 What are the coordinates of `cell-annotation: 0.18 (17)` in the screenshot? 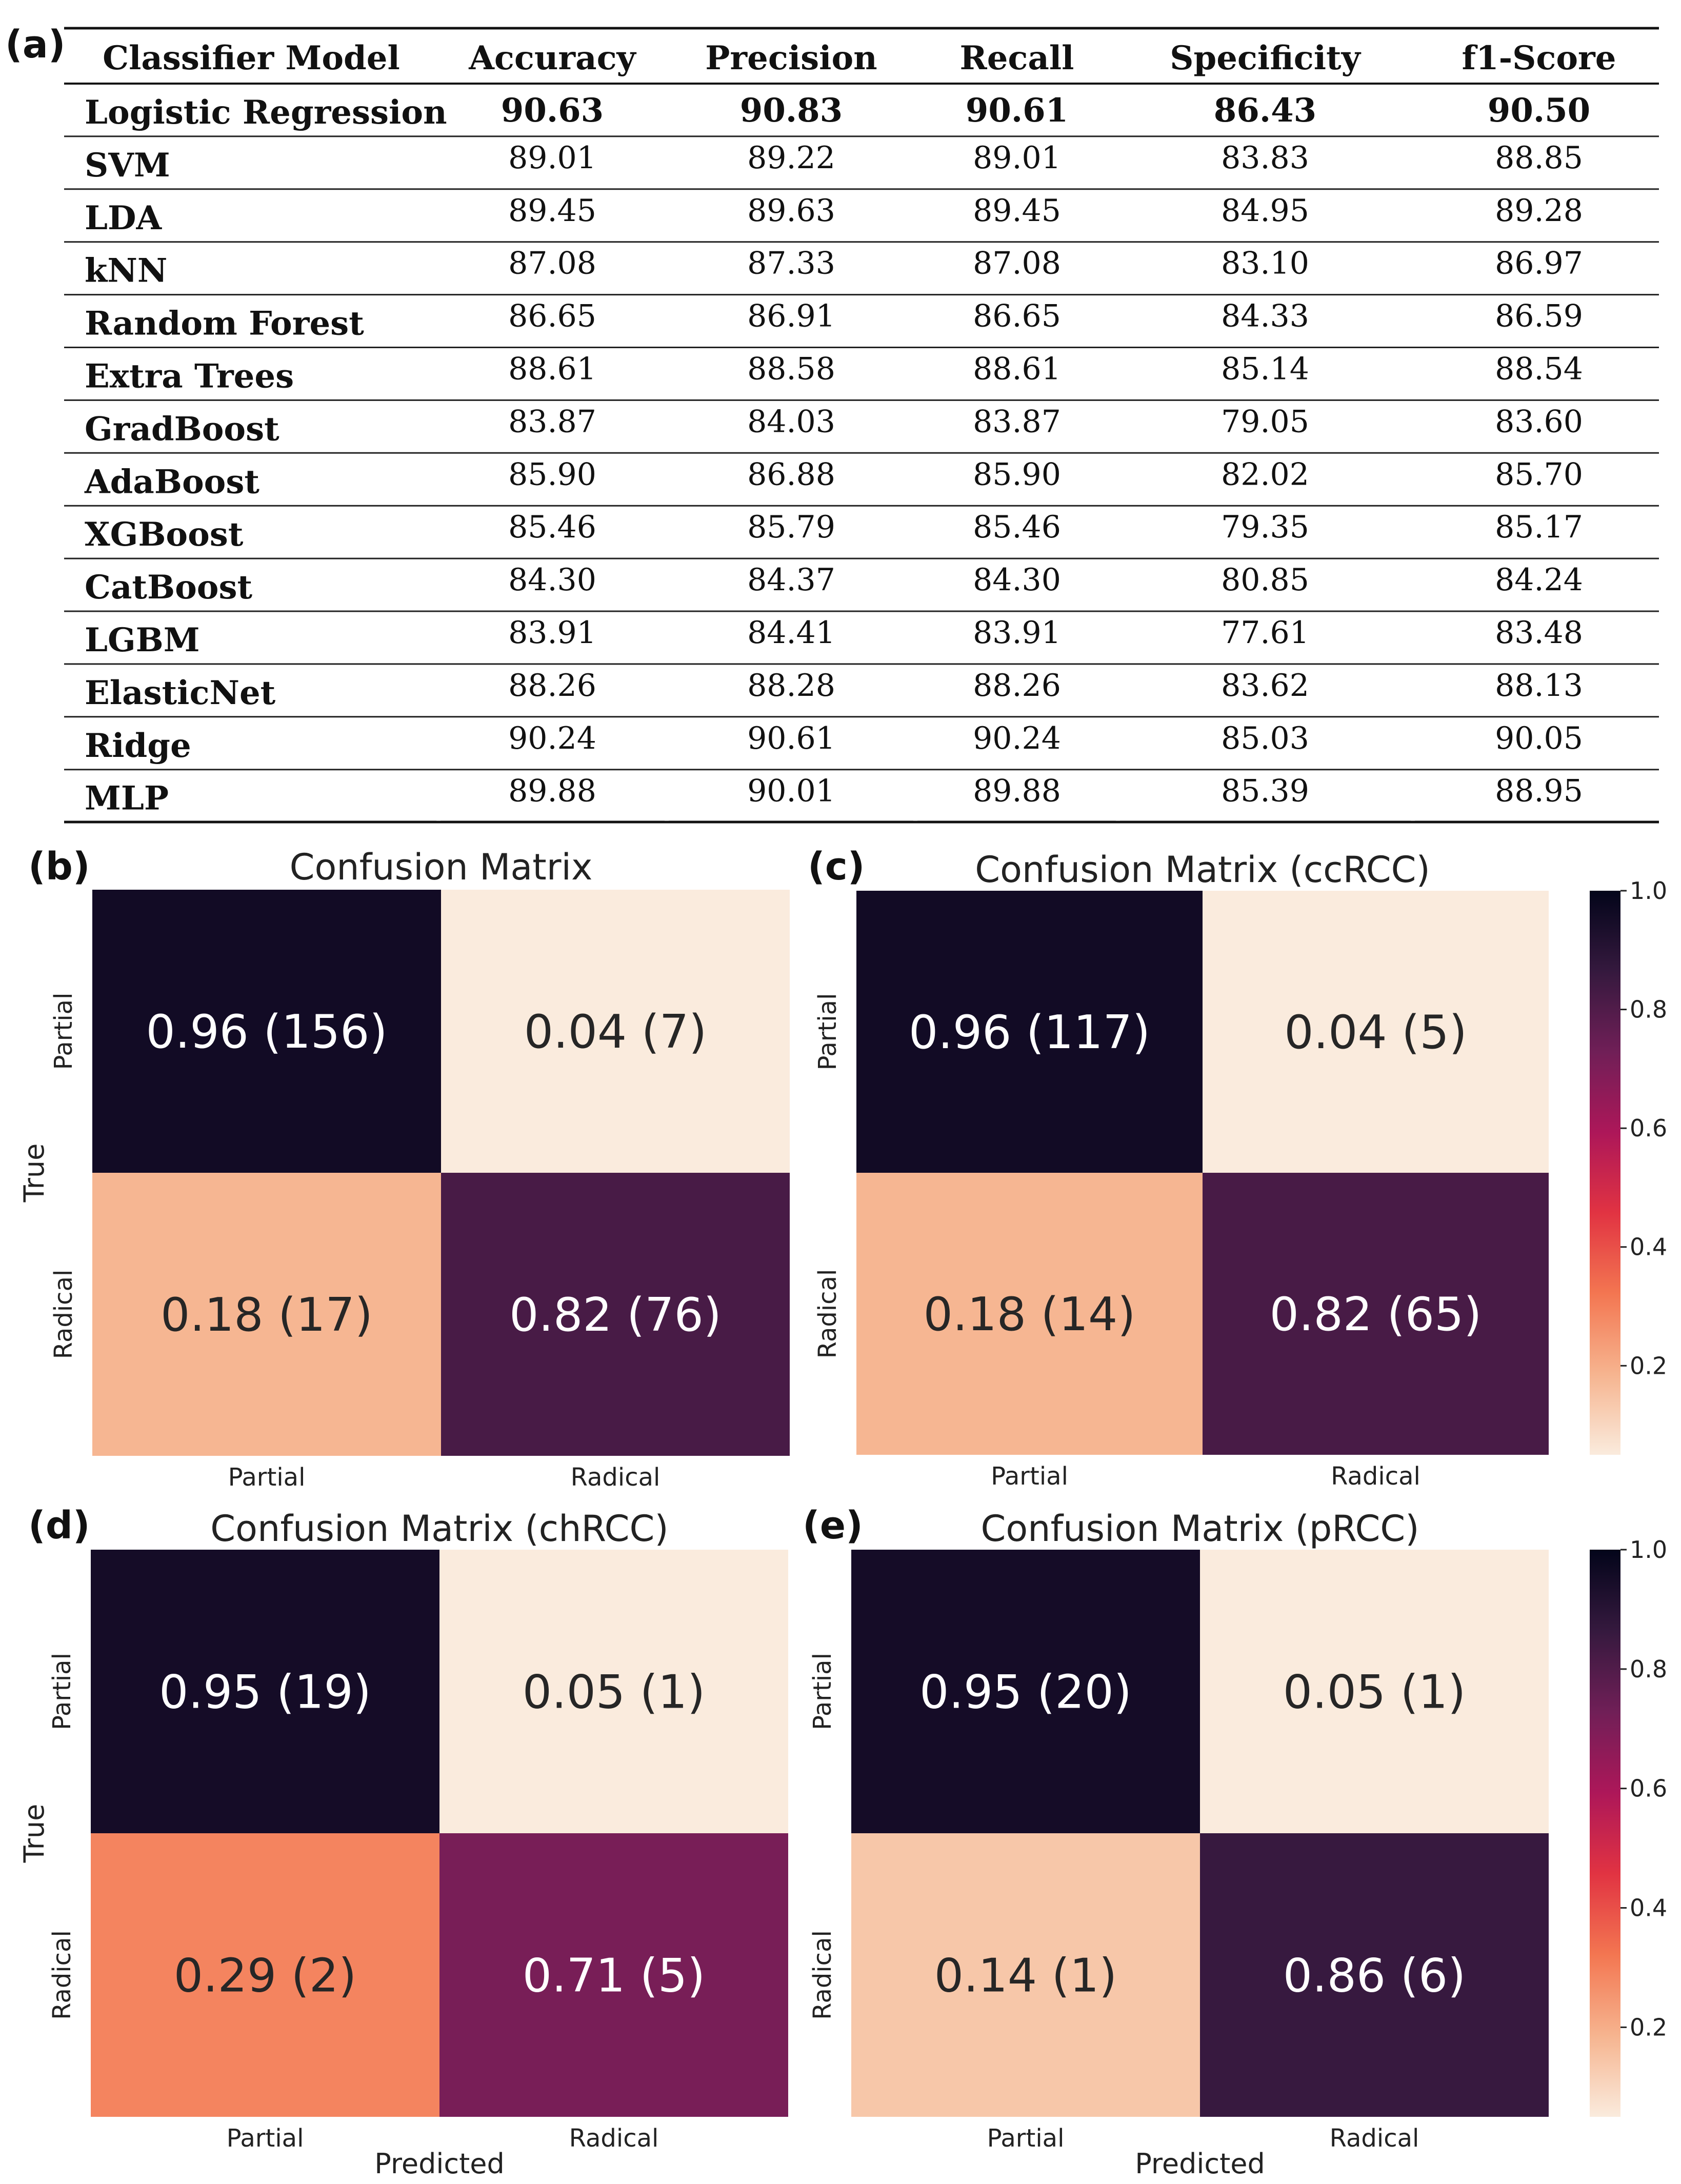 It's located at (267, 1315).